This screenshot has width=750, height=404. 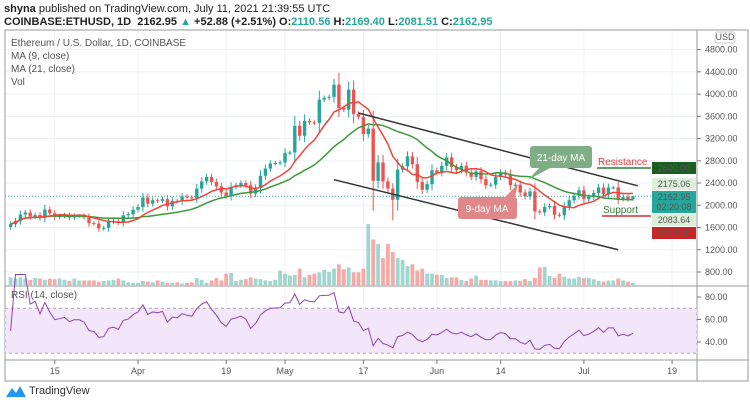 What do you see at coordinates (393, 22) in the screenshot?
I see `low-label: L:` at bounding box center [393, 22].